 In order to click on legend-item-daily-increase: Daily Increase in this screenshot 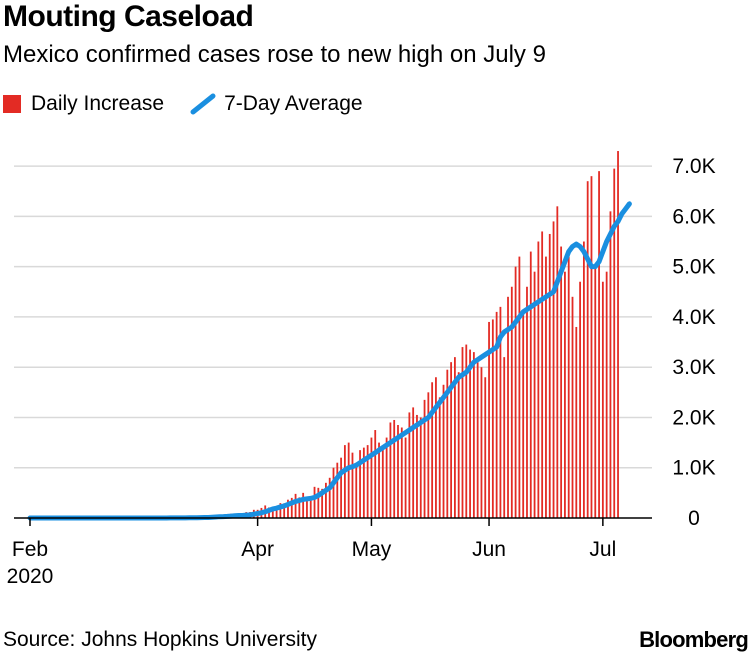, I will do `click(83, 104)`.